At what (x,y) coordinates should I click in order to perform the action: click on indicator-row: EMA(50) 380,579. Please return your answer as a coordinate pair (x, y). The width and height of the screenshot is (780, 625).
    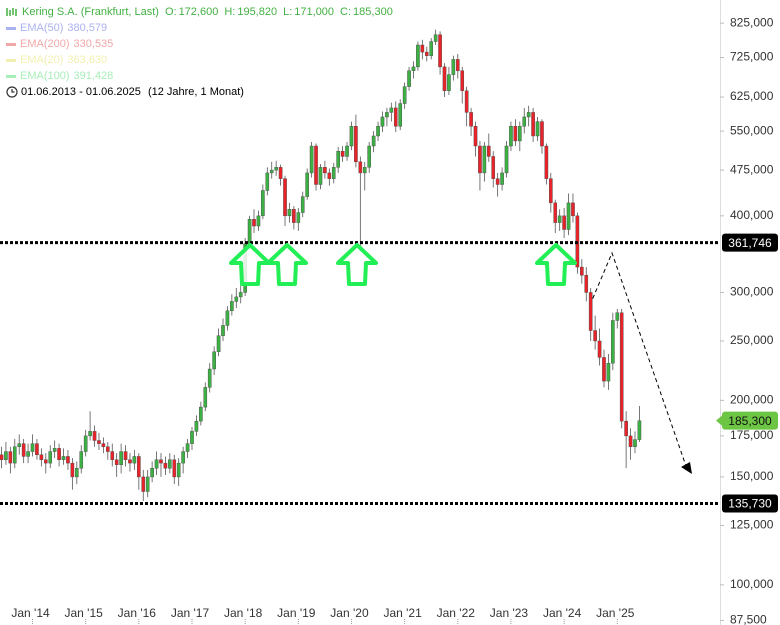
    Looking at the image, I should click on (203, 28).